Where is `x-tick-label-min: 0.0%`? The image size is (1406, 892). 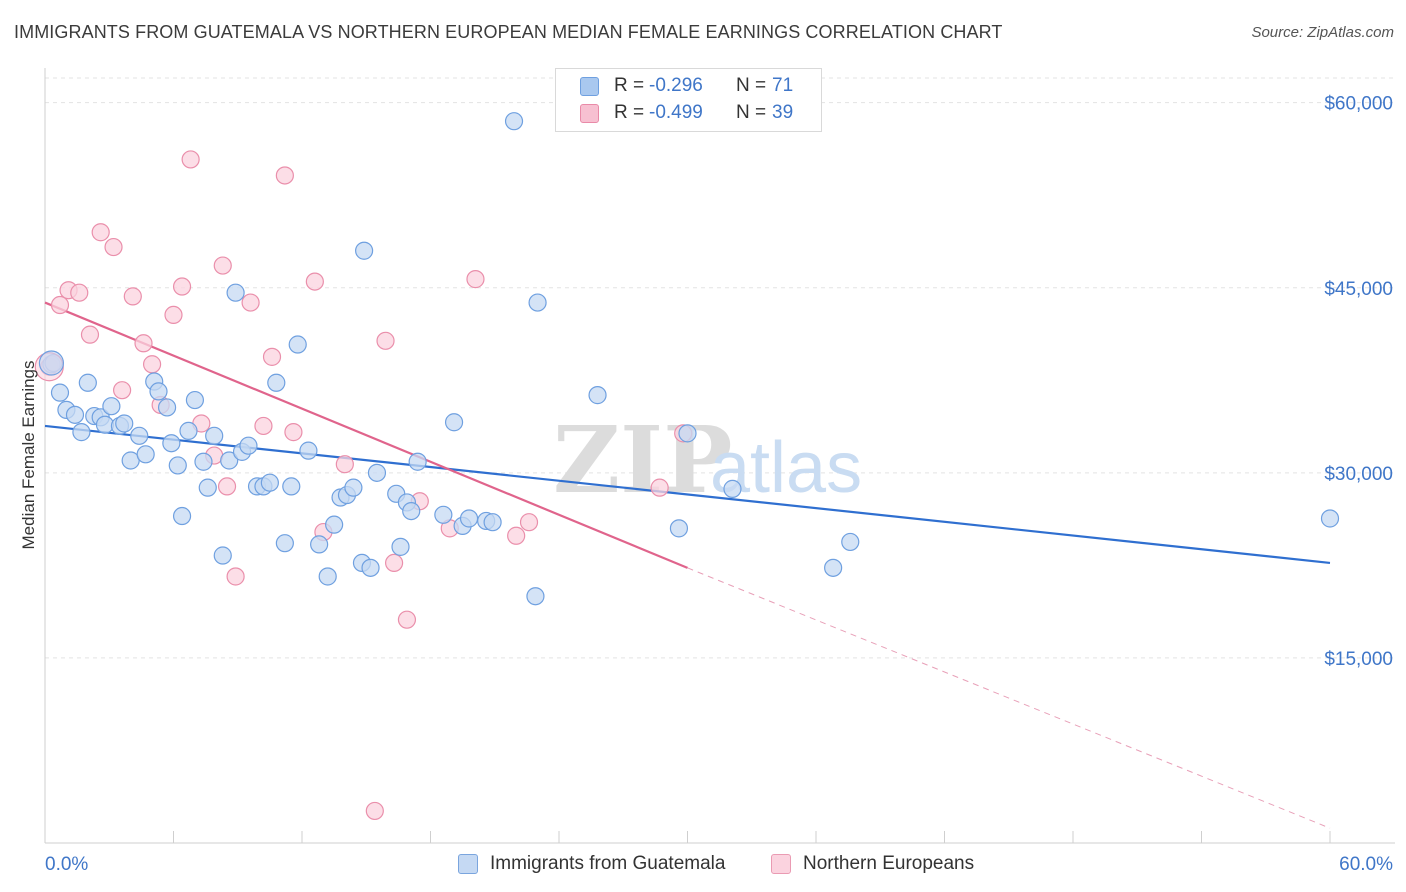
x-tick-label-min: 0.0% is located at coordinates (66, 864).